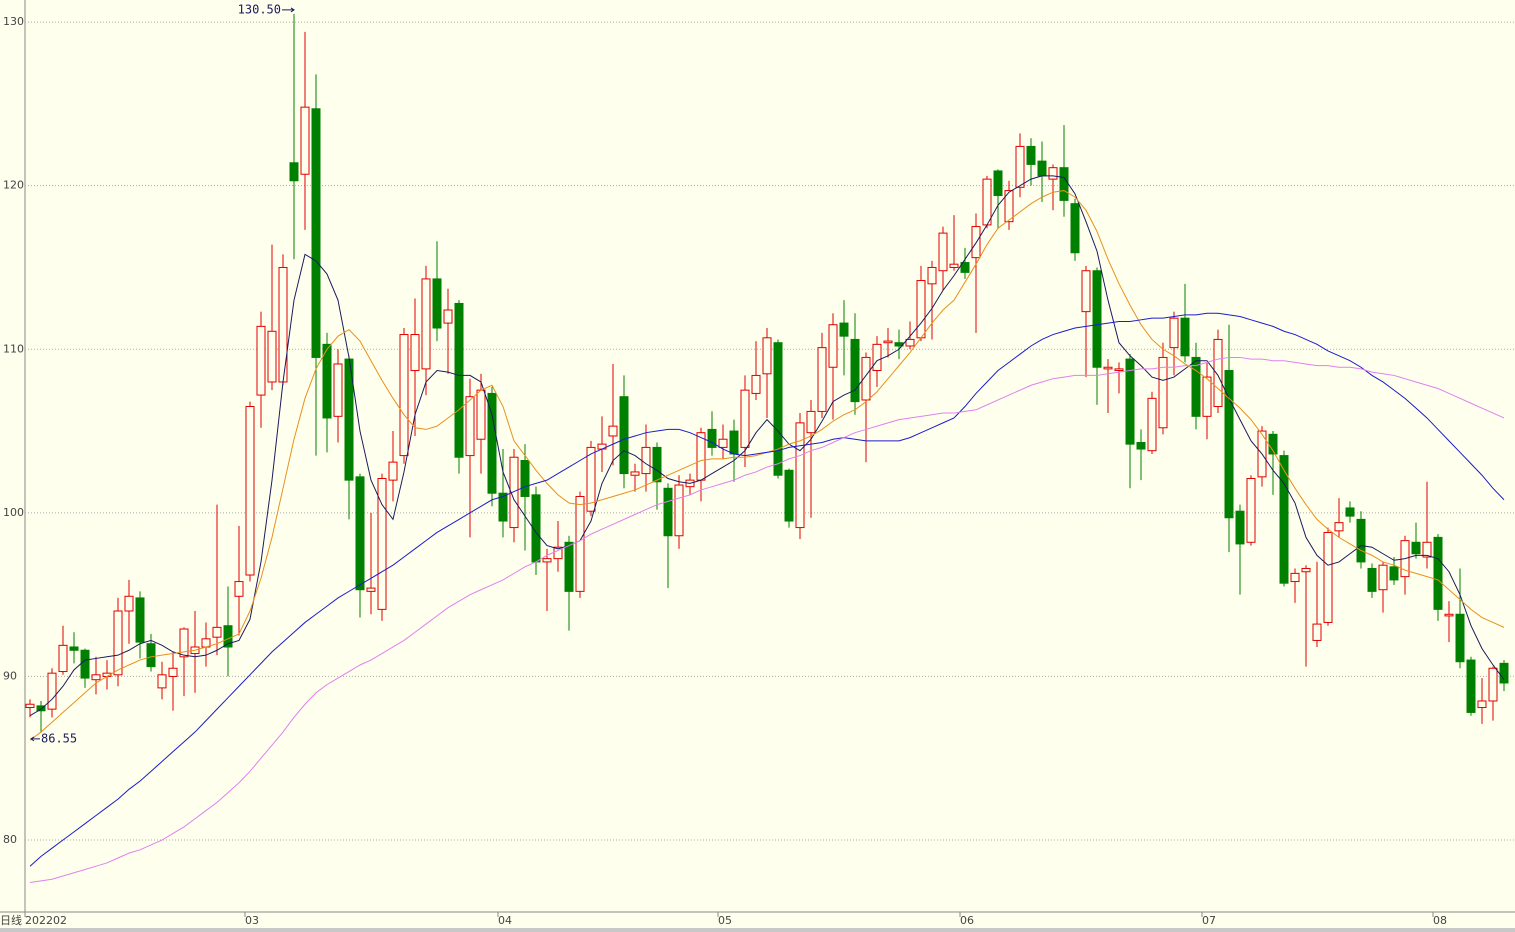  Describe the element at coordinates (59, 738) in the screenshot. I see `annotation: 86.55` at that location.